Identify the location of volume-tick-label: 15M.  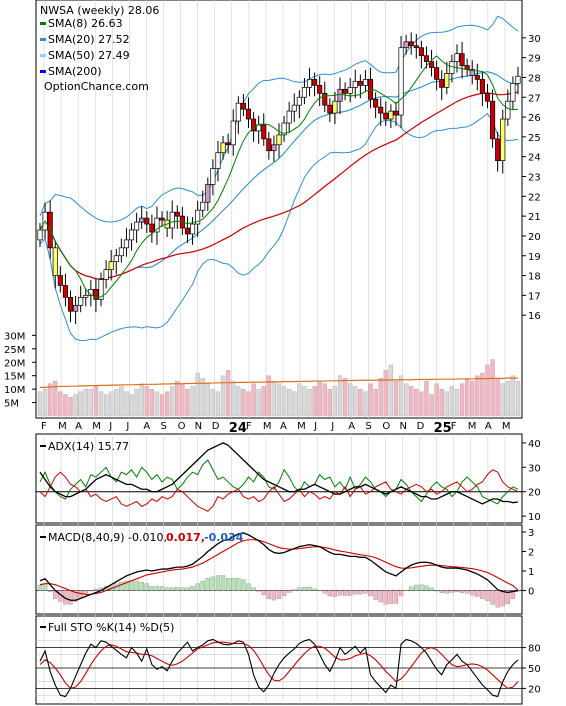
(14, 377).